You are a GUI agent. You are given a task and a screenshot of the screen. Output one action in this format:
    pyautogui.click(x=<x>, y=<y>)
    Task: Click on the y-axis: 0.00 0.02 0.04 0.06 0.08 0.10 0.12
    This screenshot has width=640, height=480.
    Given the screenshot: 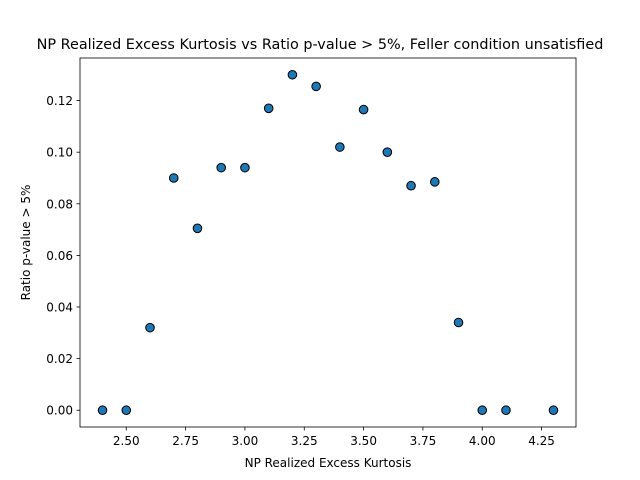 What is the action you would take?
    pyautogui.click(x=63, y=256)
    